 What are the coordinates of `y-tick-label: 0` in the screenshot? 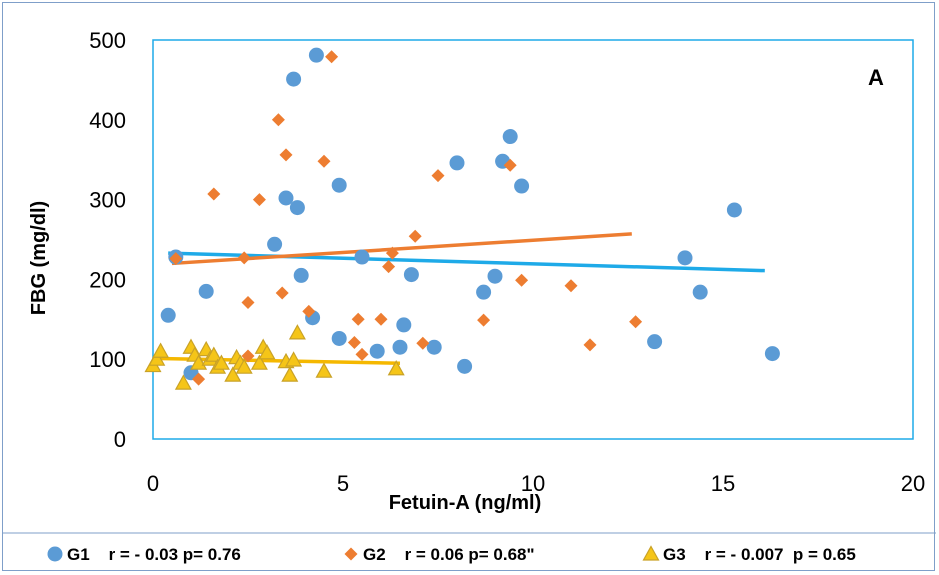 It's located at (120, 439).